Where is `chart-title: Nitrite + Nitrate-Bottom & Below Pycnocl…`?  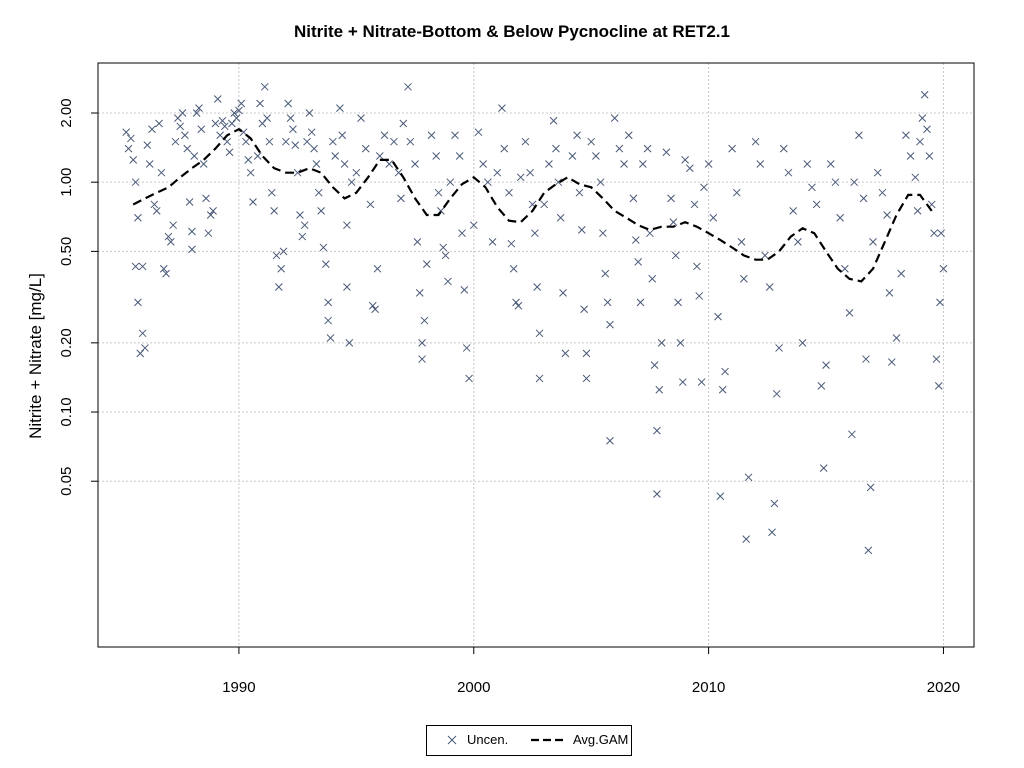
chart-title: Nitrite + Nitrate-Bottom & Below Pycnocl… is located at coordinates (512, 31).